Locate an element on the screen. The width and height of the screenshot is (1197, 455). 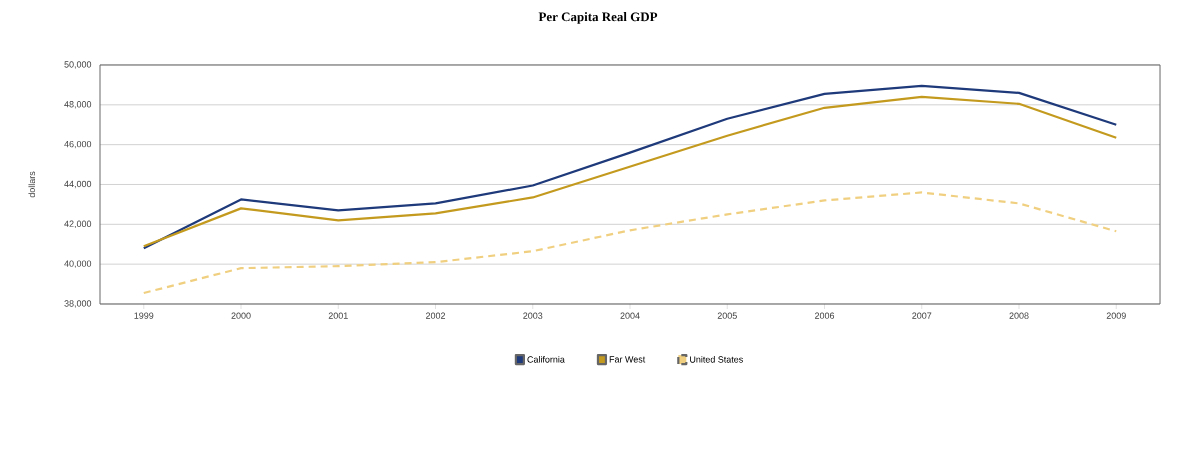
x-tick-label: 2009 is located at coordinates (1116, 315).